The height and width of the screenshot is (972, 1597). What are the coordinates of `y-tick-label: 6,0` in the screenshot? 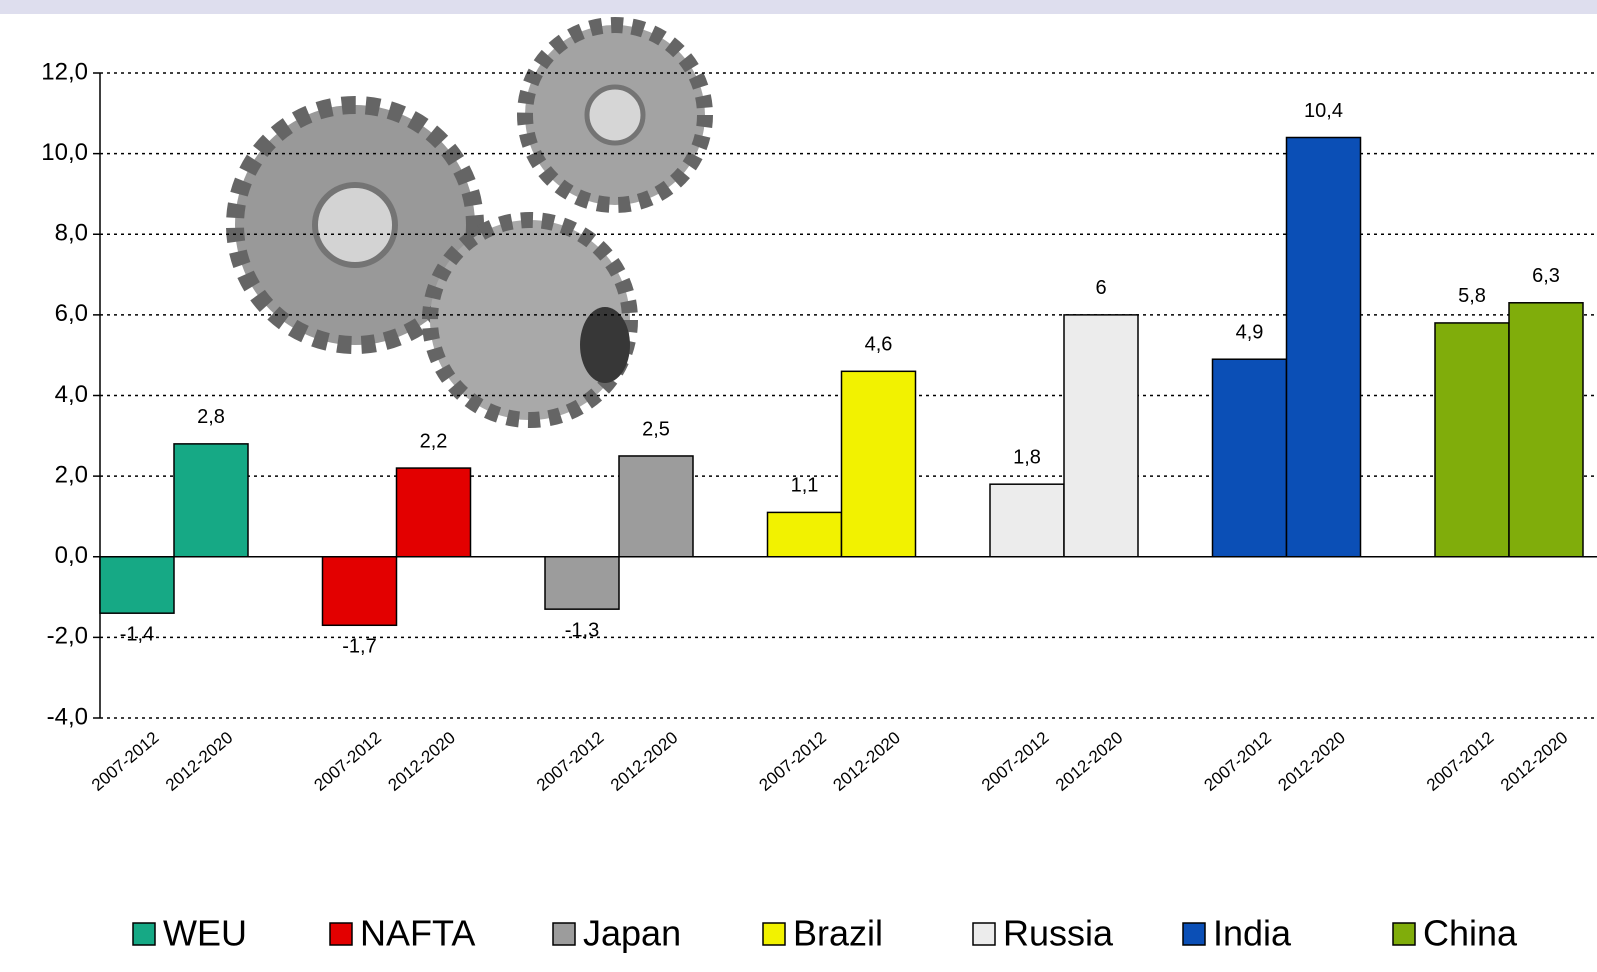 It's located at (71, 313).